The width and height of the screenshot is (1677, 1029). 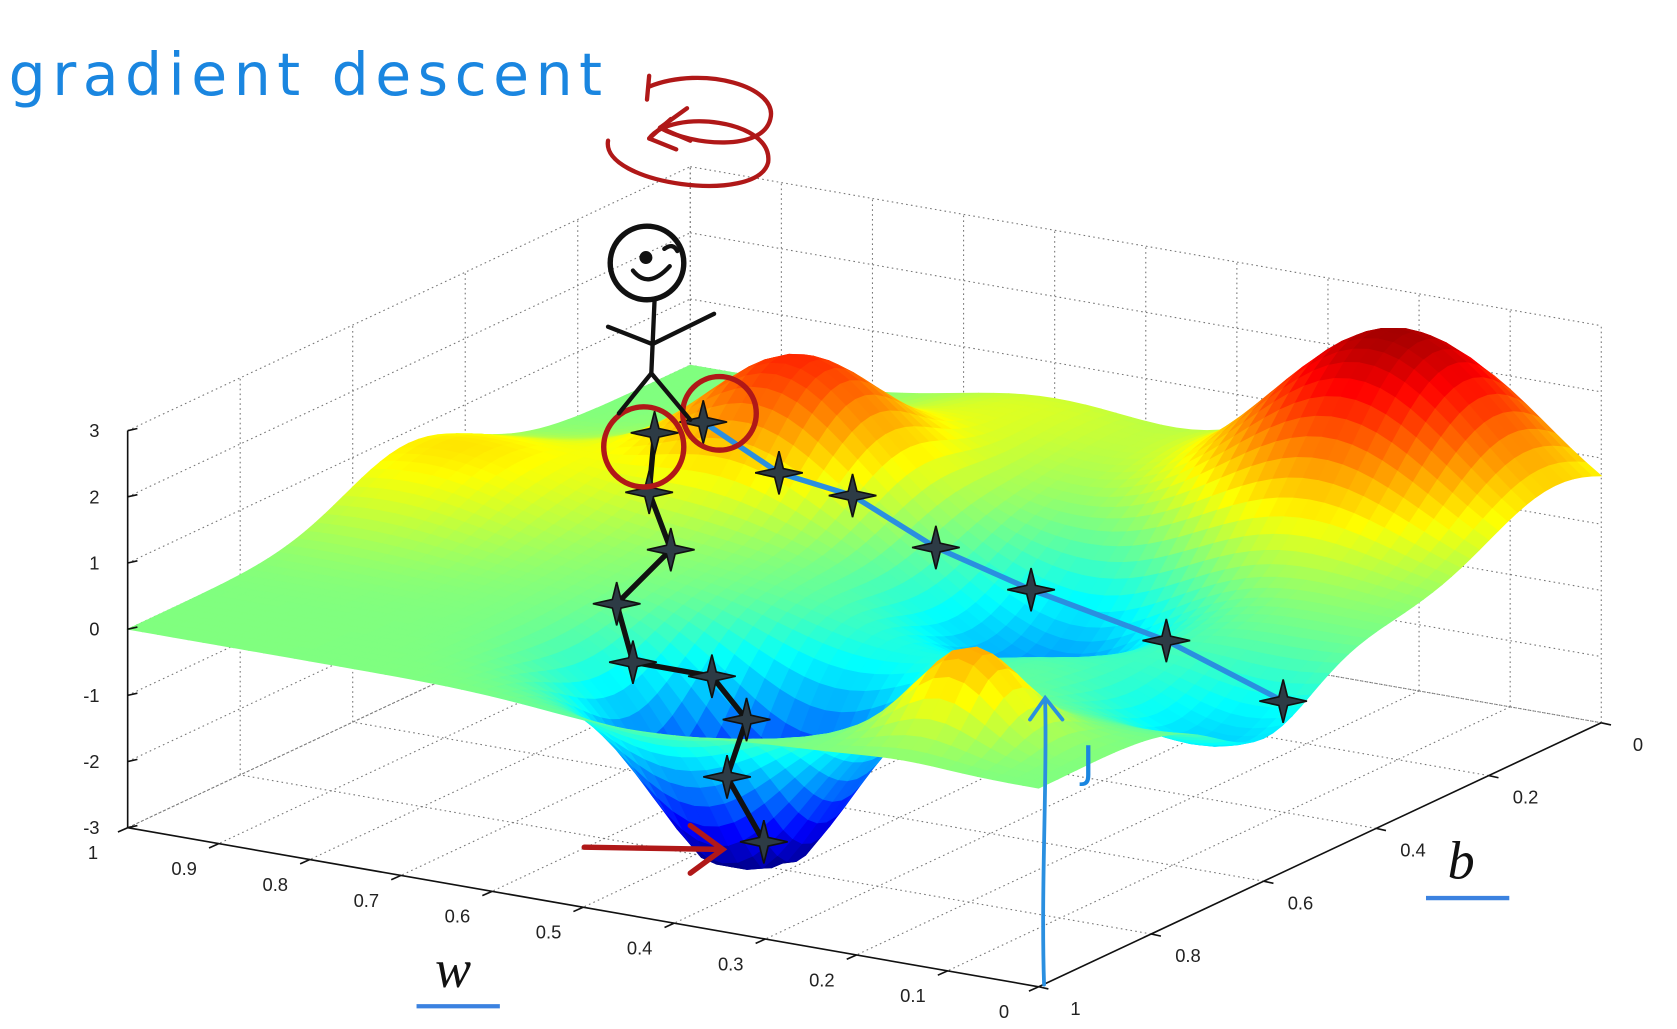 What do you see at coordinates (309, 75) in the screenshot?
I see `chart-title: gradient descent` at bounding box center [309, 75].